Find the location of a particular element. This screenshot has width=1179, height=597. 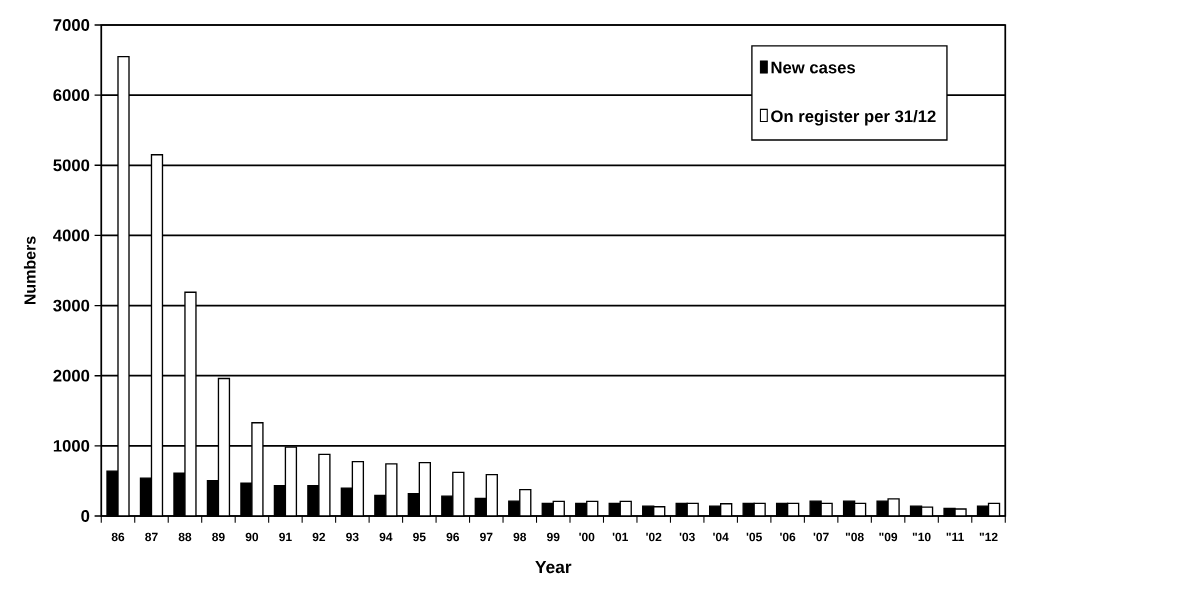

x-axis-title: Year is located at coordinates (553, 567).